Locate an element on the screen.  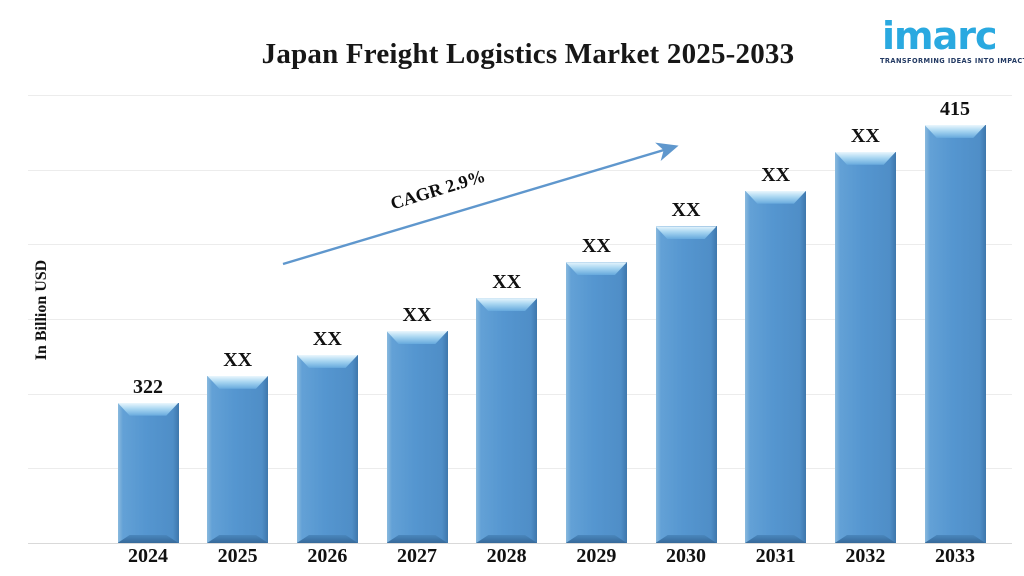
value-label-2030: XX is located at coordinates (686, 210).